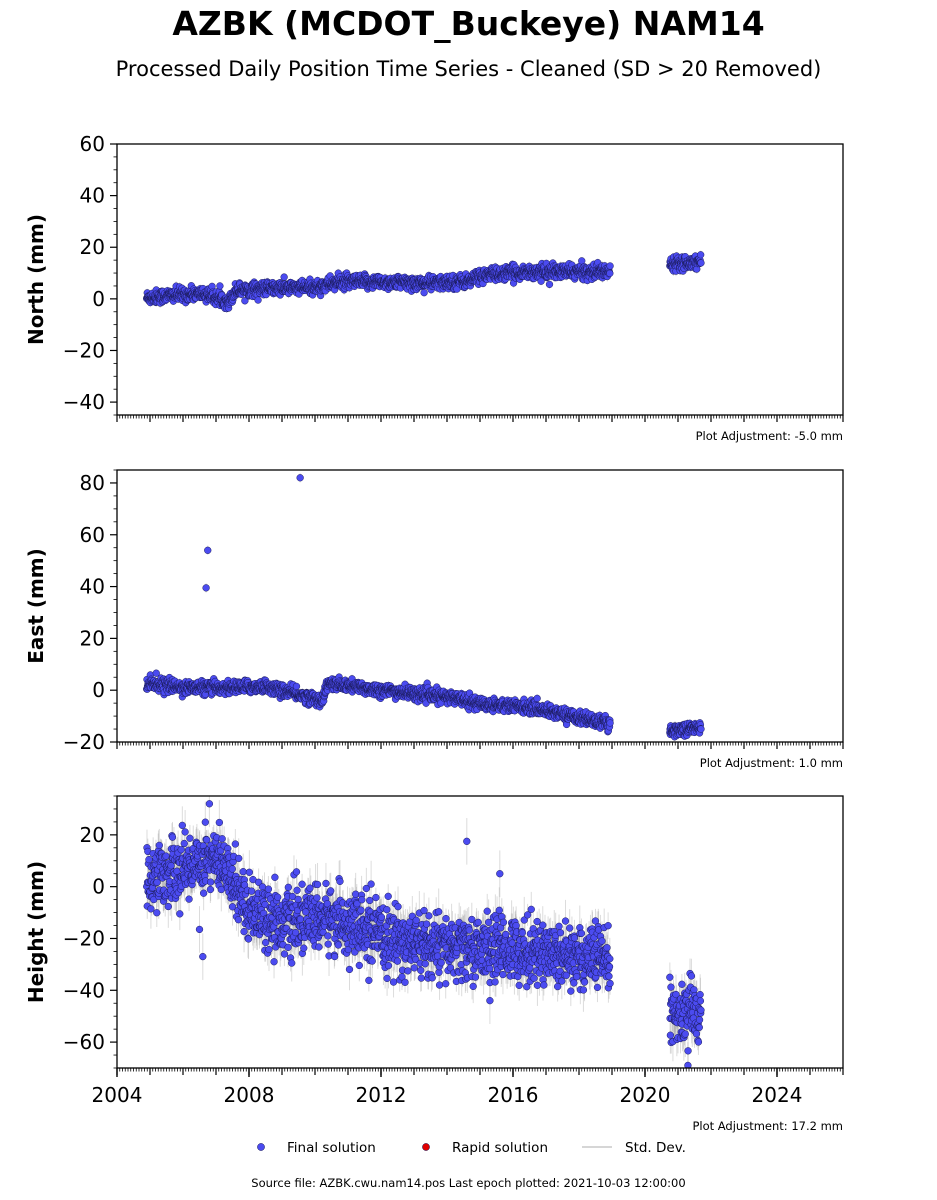 Image resolution: width=937 pixels, height=1200 pixels. What do you see at coordinates (769, 436) in the screenshot?
I see `plot-adjustment-note: Plot Adjustment: -5.0 mm` at bounding box center [769, 436].